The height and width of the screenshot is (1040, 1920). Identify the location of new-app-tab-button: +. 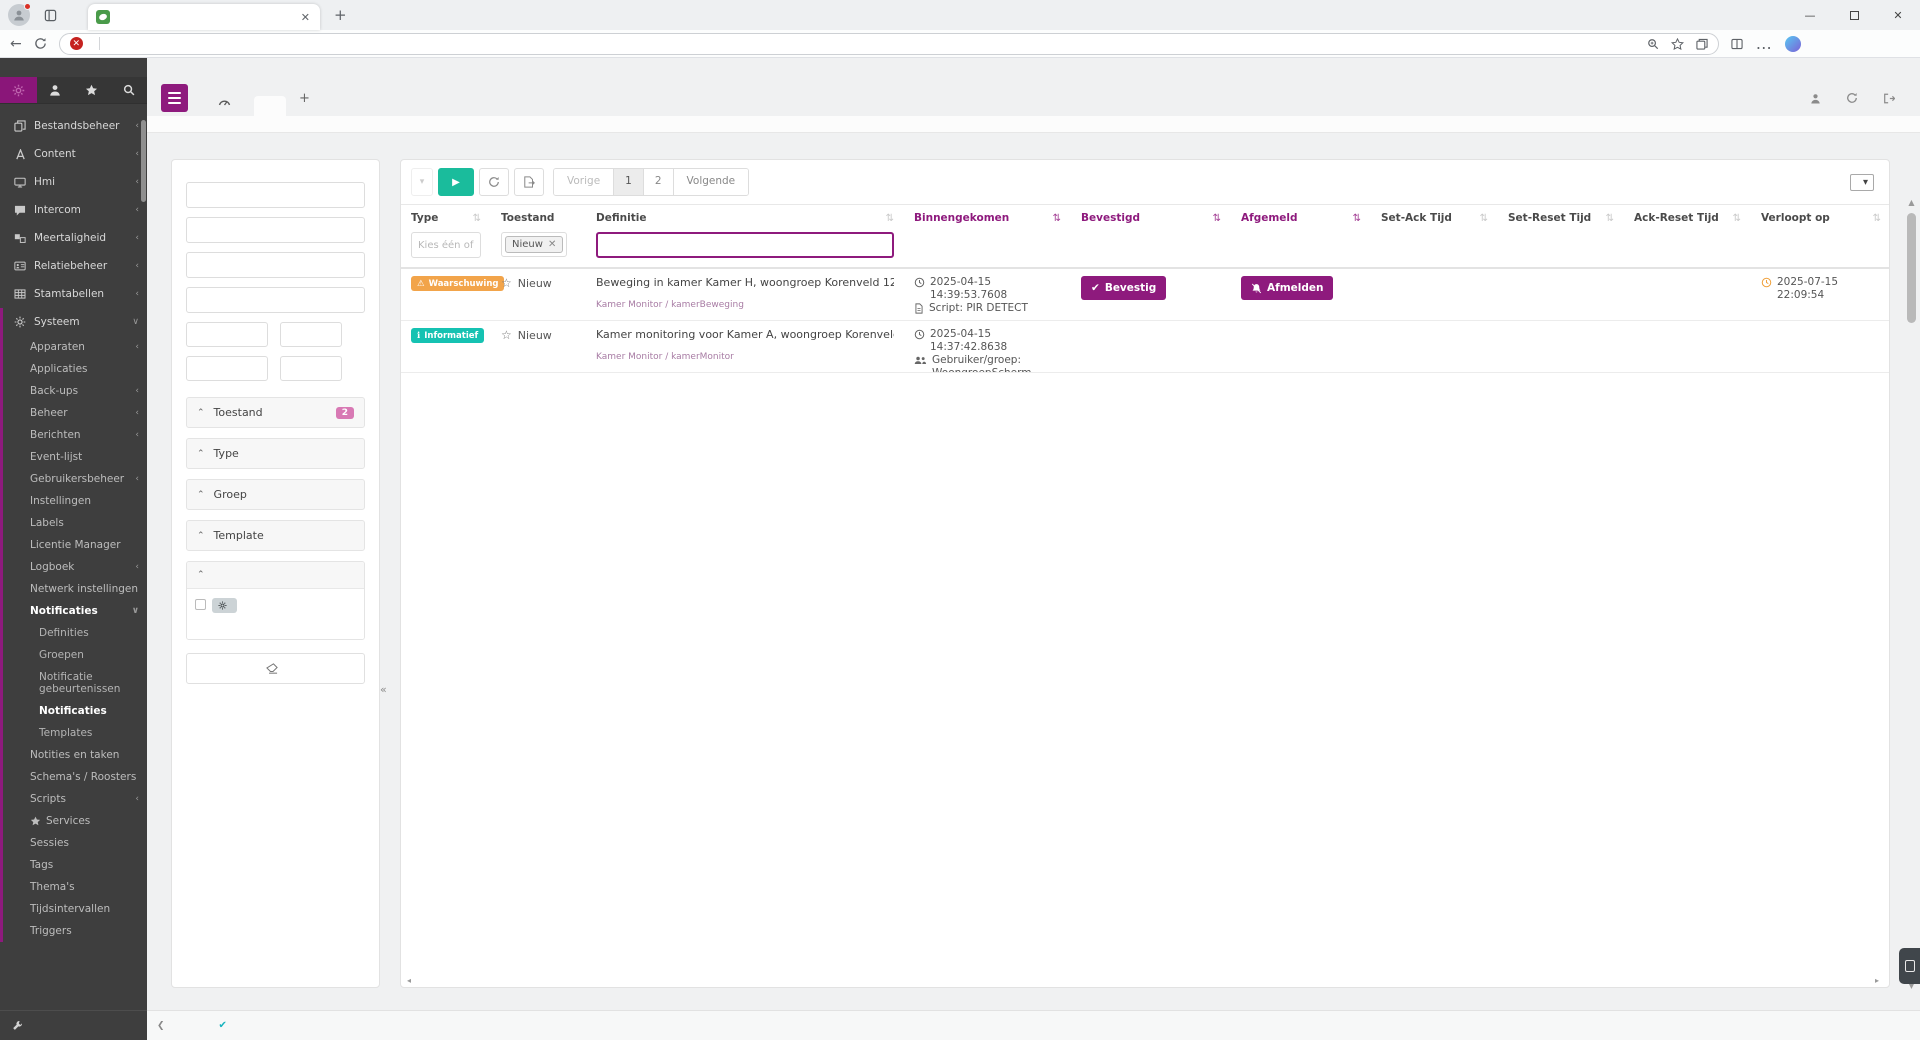
(304, 98).